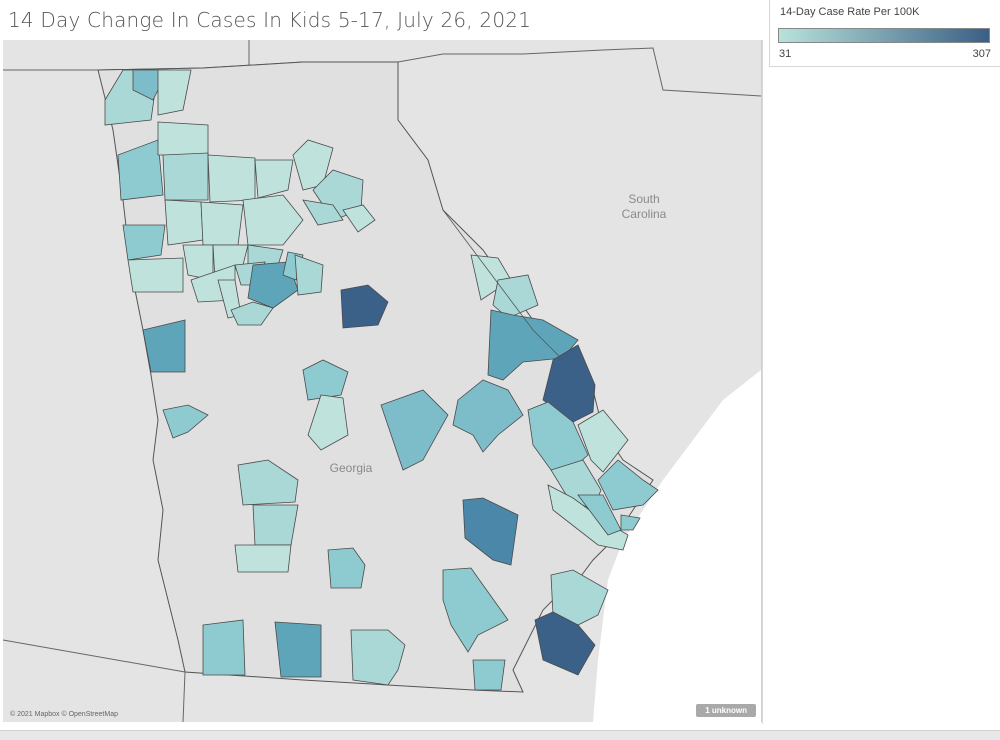 The image size is (1000, 740). What do you see at coordinates (579, 72) in the screenshot?
I see `state-border-nc` at bounding box center [579, 72].